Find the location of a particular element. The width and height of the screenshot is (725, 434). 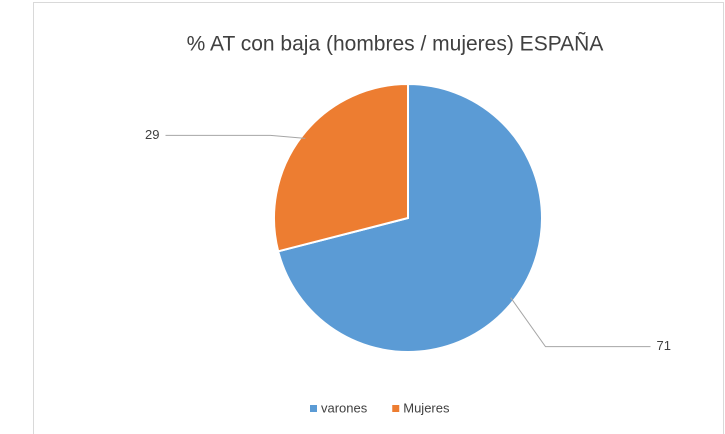

data-label: 71 is located at coordinates (663, 345).